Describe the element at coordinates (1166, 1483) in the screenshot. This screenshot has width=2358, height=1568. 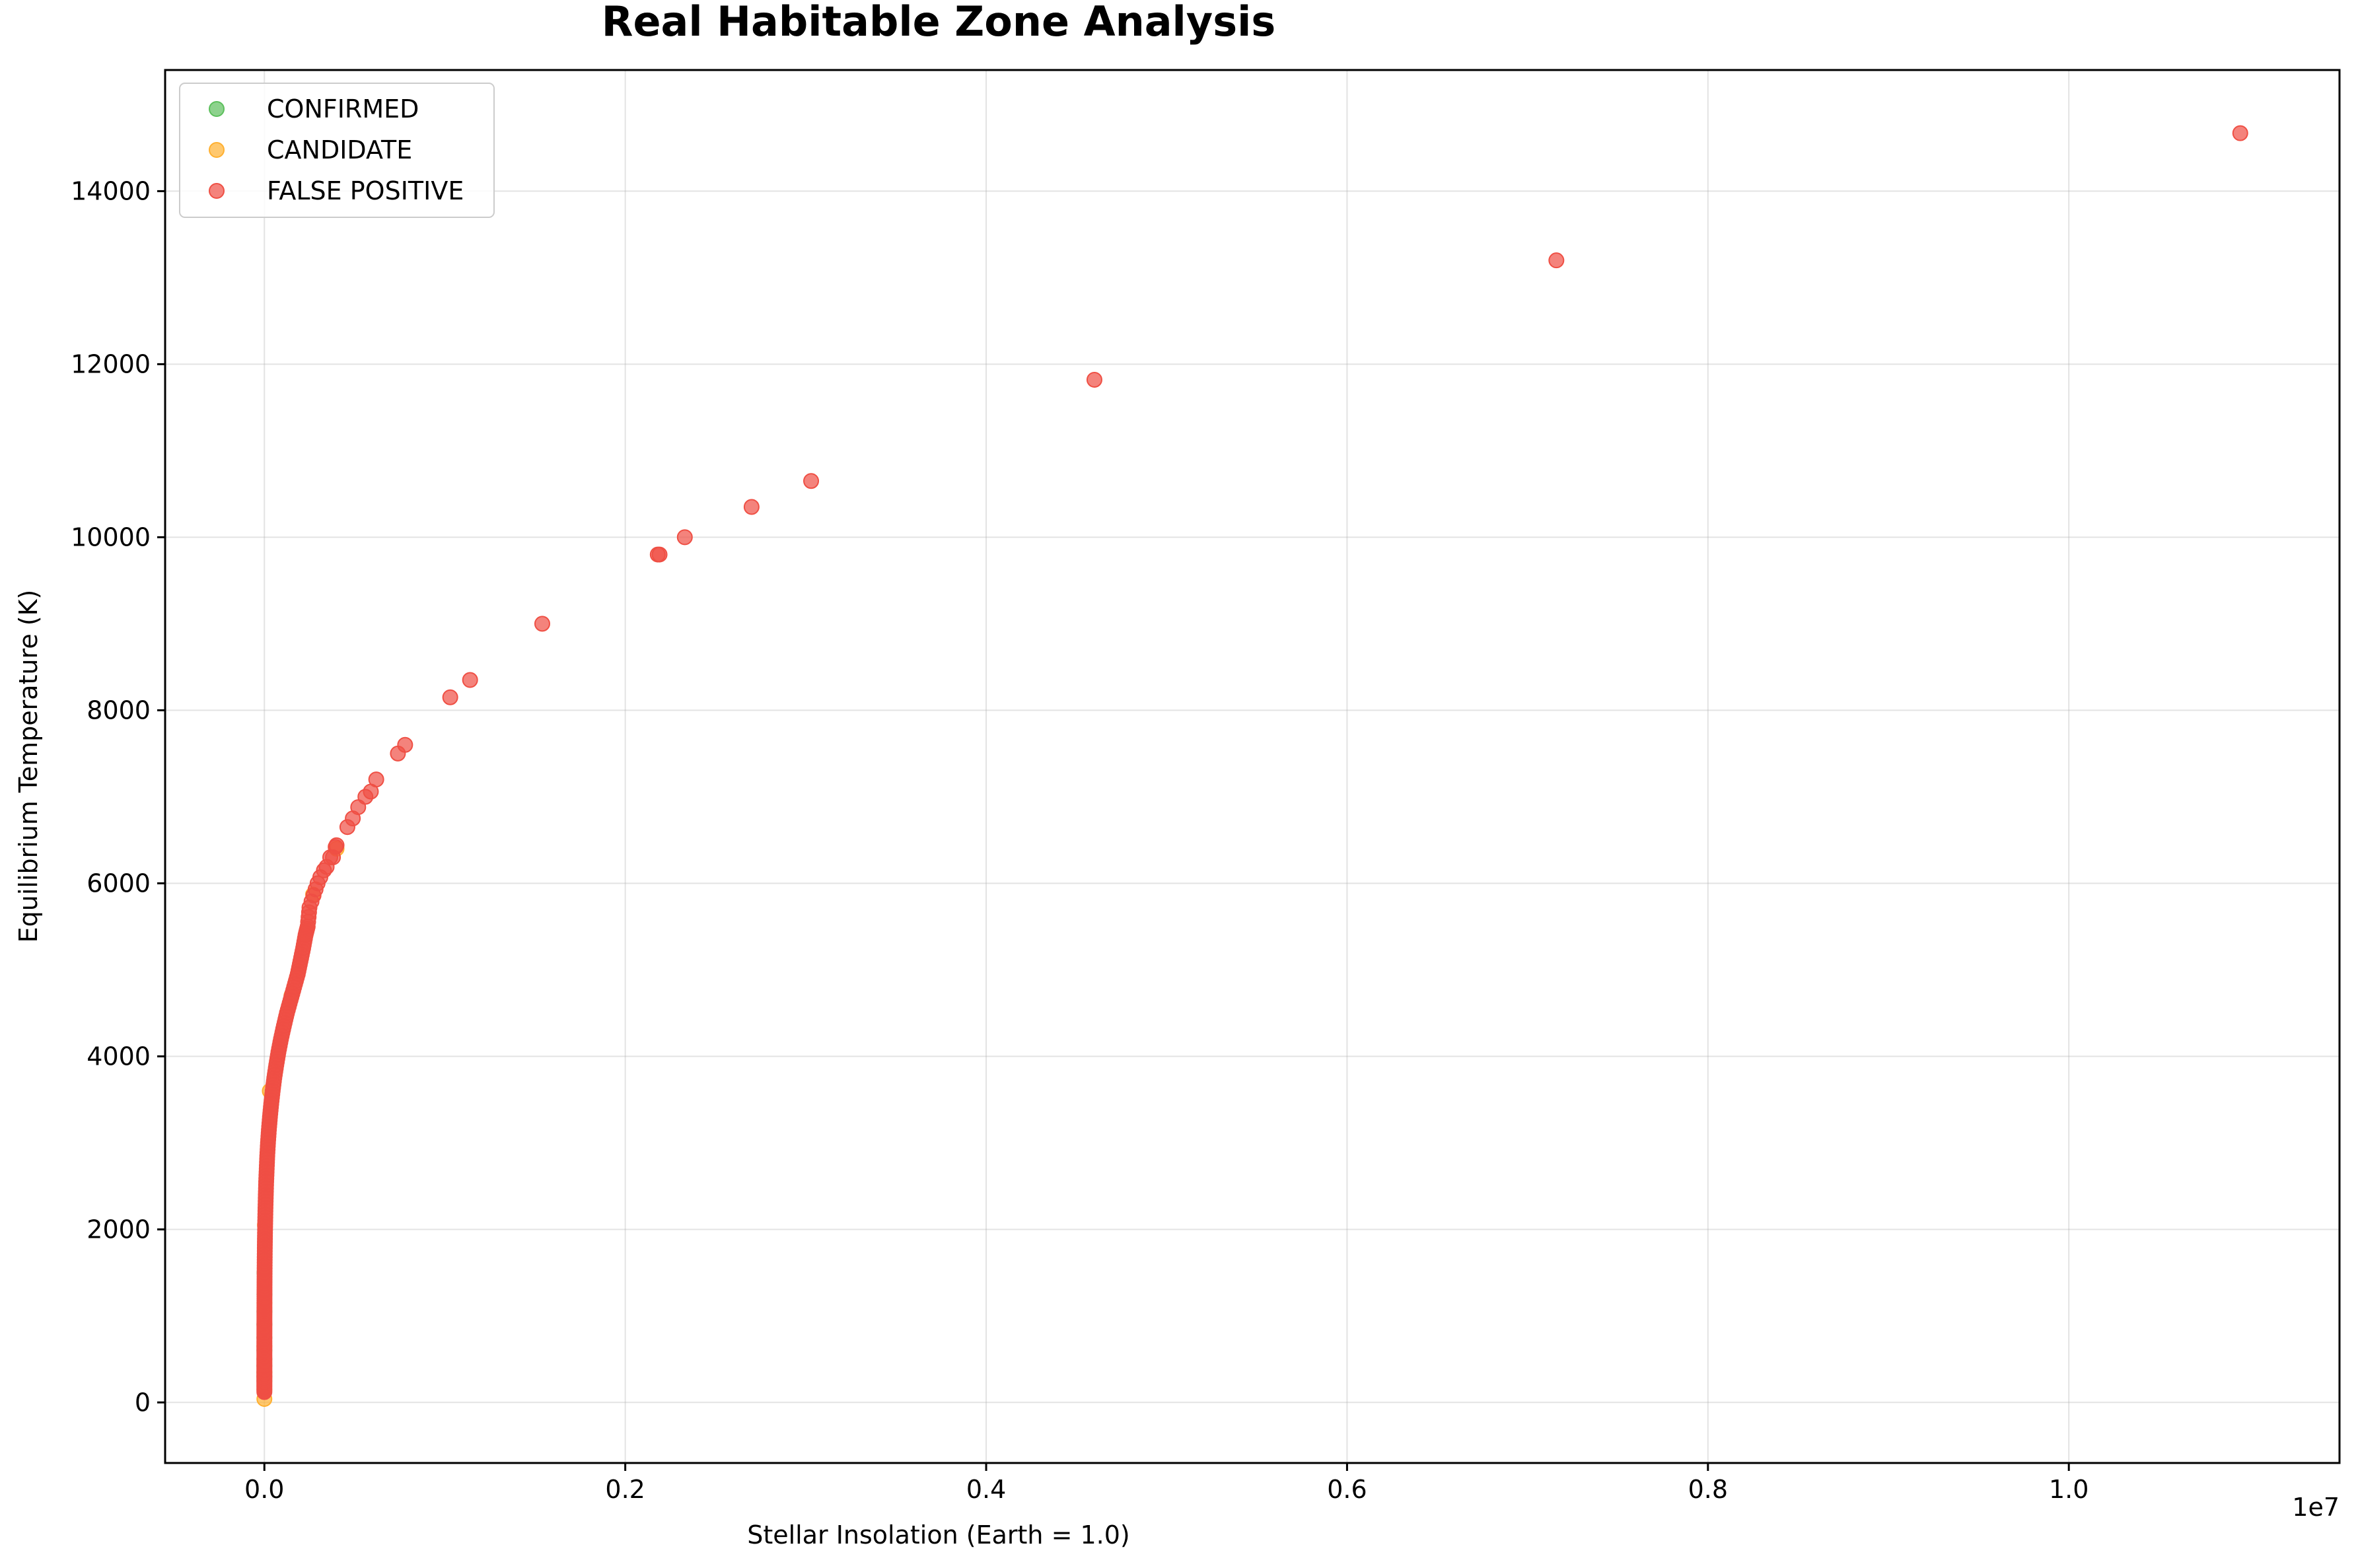
I see `x-axis-ticks: 0.0 0.2 0.4 0.6 0.8 1.0` at that location.